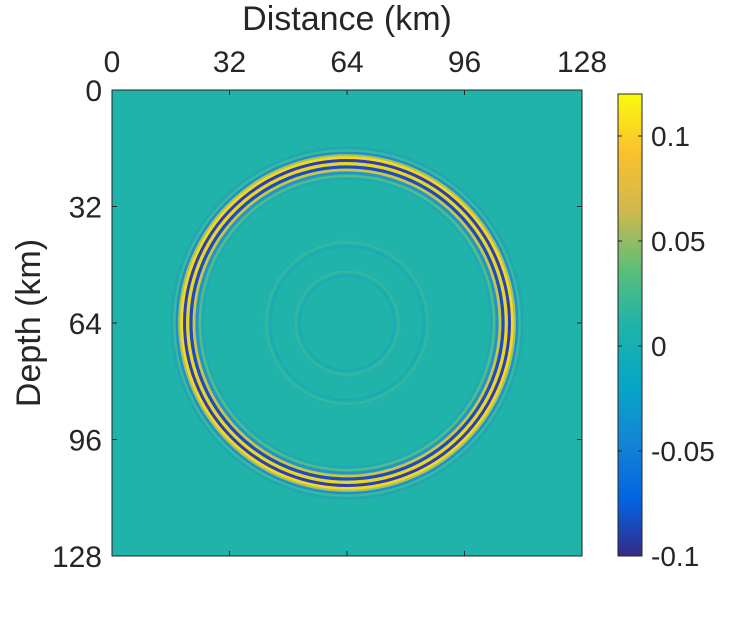 This screenshot has height=628, width=738. What do you see at coordinates (347, 19) in the screenshot?
I see `x-axis-label: Distance (km)` at bounding box center [347, 19].